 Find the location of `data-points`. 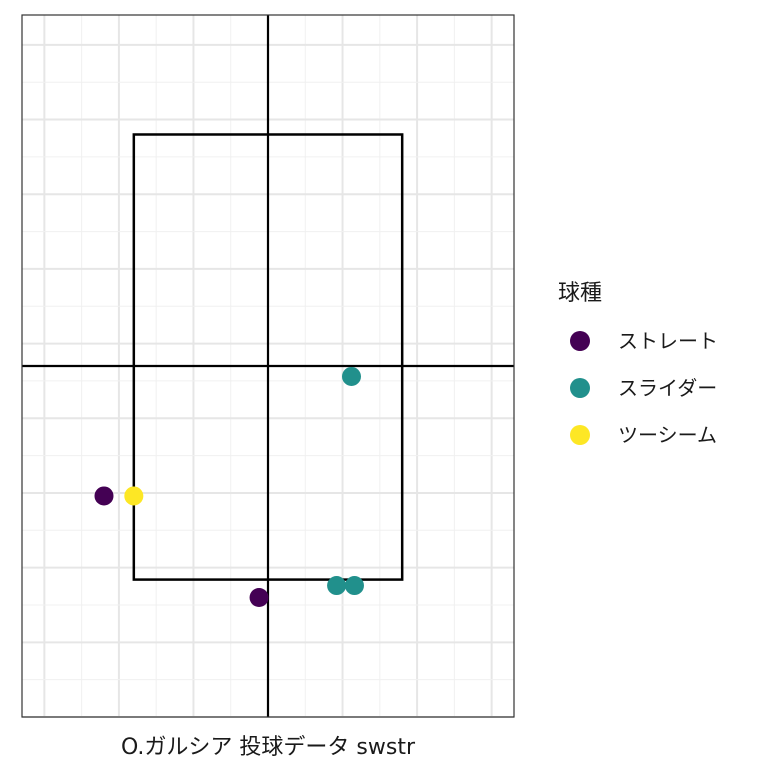

data-points is located at coordinates (229, 487).